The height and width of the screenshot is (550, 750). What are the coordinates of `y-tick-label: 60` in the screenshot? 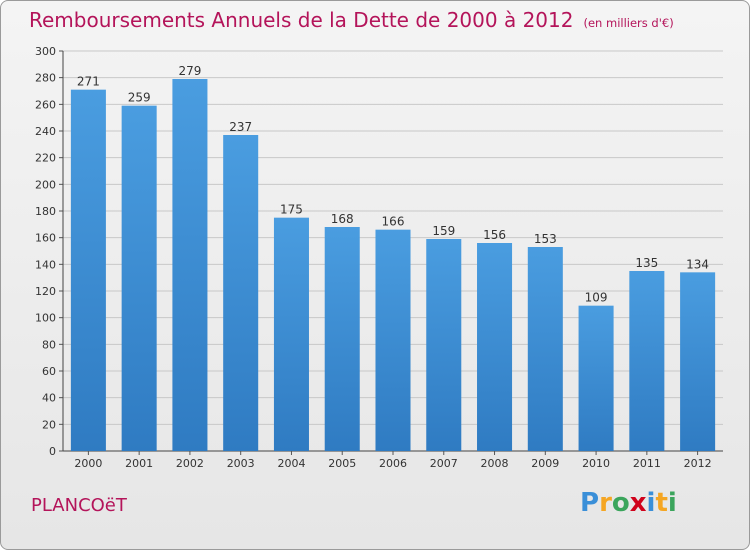 It's located at (49, 371).